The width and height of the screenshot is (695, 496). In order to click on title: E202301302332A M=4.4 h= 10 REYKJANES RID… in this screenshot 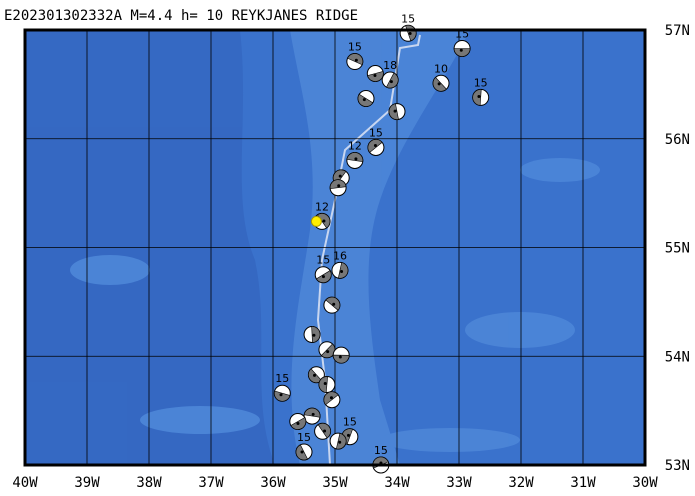, I will do `click(181, 16)`.